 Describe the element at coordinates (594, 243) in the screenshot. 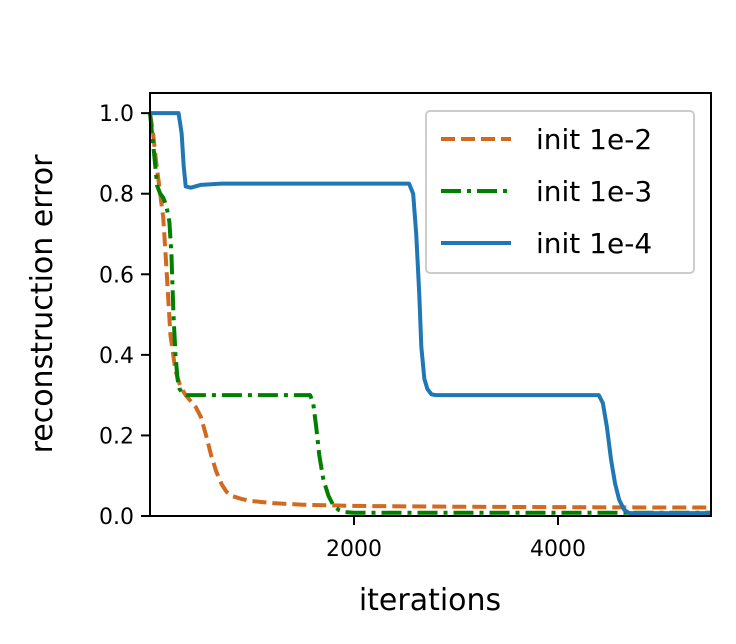

I see `legend-label-init-1e-4: init 1e-4` at that location.